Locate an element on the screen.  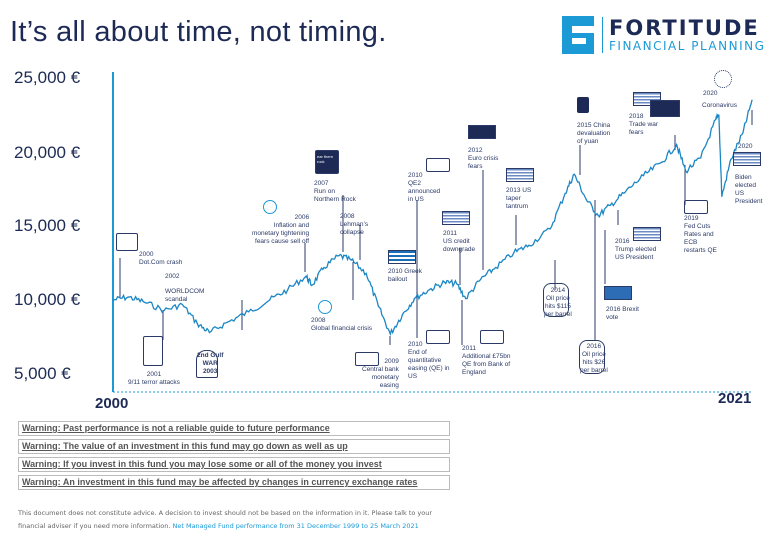
annotation: 2014 Oil price hits $115 per barrel is located at coordinates (558, 302).